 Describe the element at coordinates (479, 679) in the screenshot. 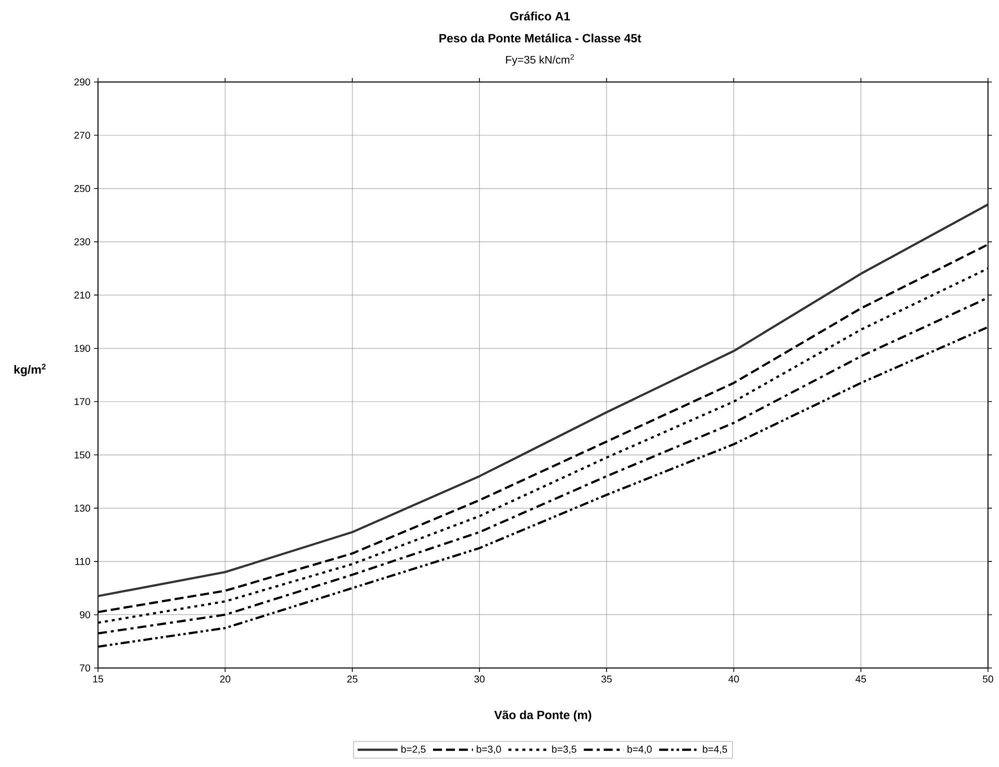

I see `x-tick-label: 30` at that location.